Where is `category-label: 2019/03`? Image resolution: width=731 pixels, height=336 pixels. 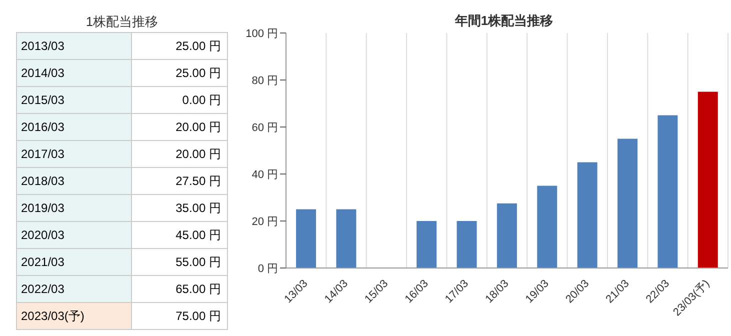 category-label: 2019/03 is located at coordinates (74, 208).